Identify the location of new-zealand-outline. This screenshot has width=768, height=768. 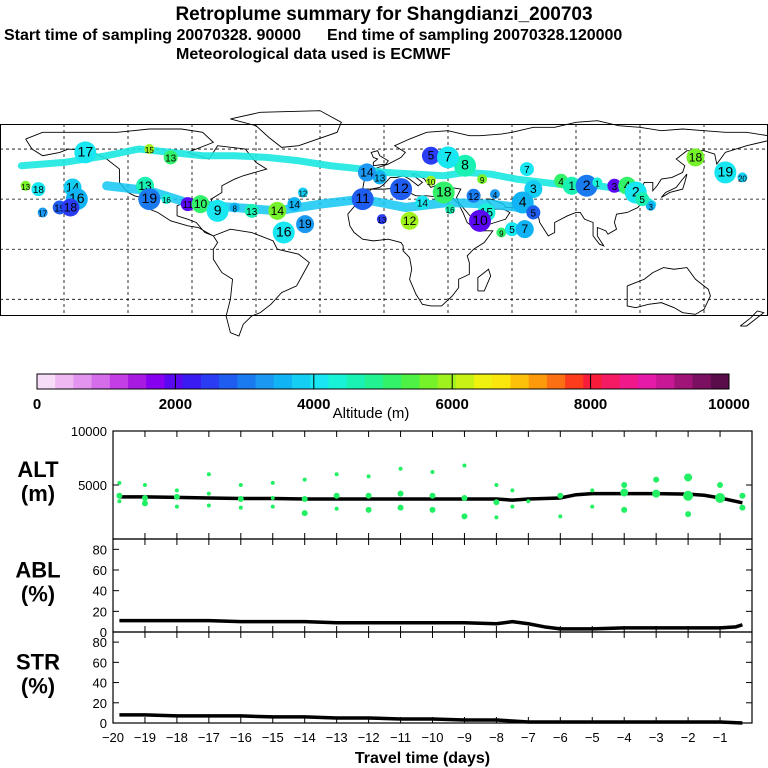
(752, 318).